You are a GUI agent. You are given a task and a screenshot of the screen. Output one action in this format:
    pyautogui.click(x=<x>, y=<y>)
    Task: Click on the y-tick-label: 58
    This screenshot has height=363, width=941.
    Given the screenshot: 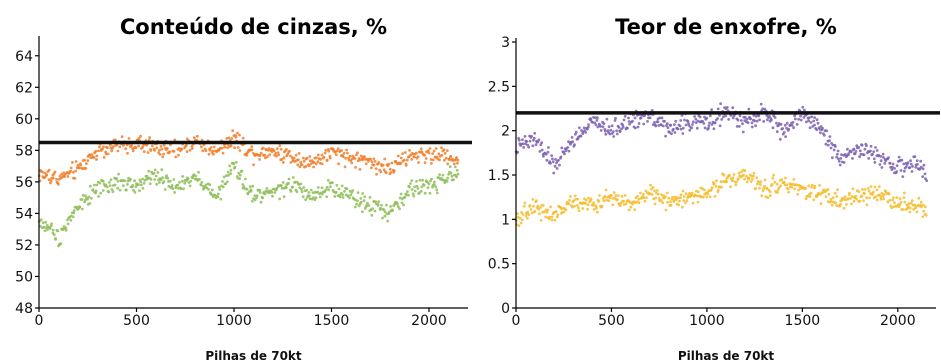 What is the action you would take?
    pyautogui.click(x=24, y=151)
    